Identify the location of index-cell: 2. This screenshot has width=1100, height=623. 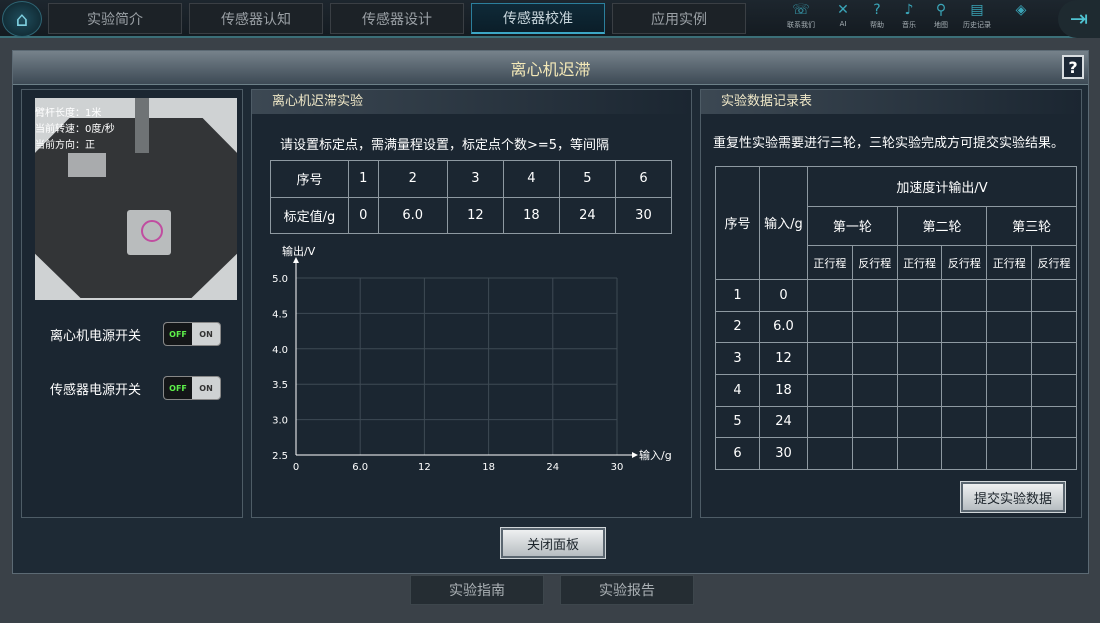
(412, 179).